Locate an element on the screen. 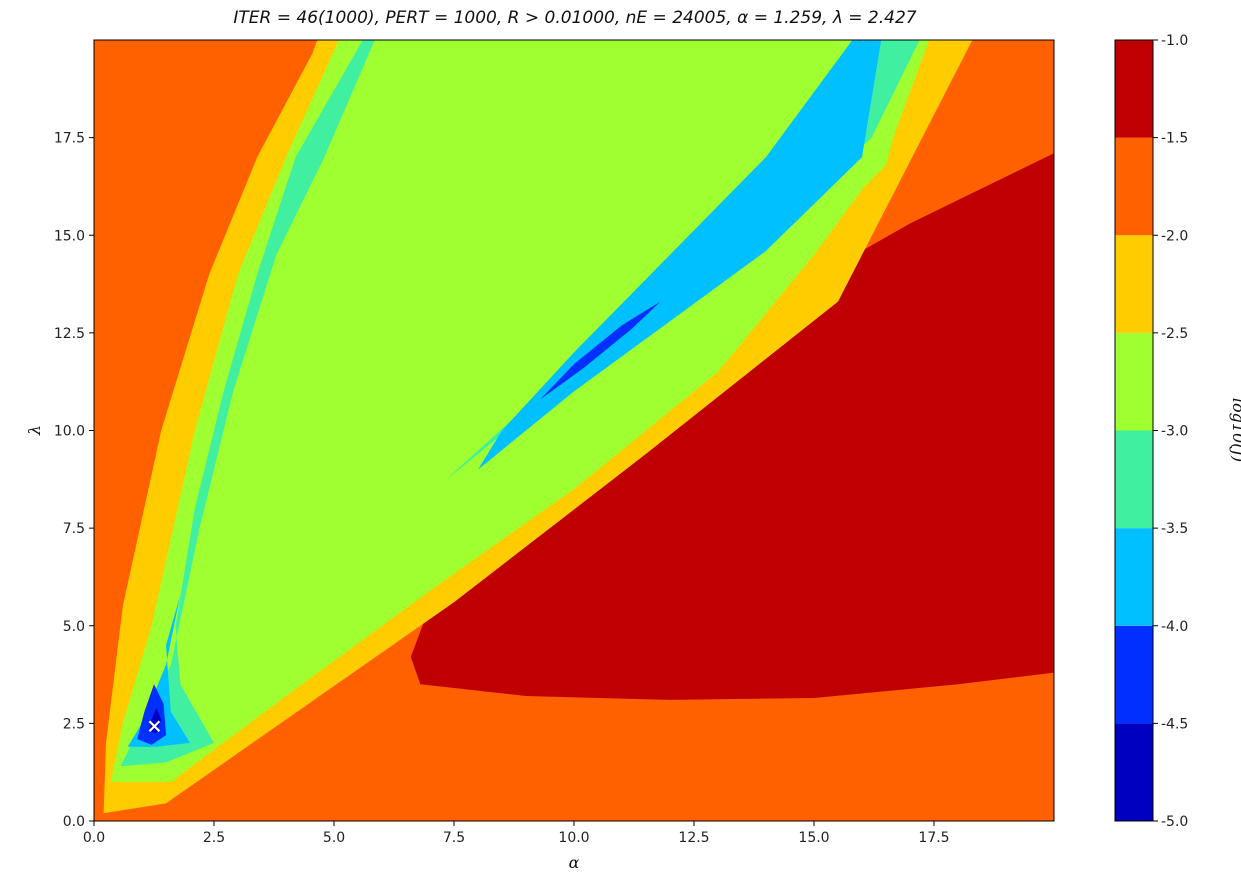 The image size is (1241, 877). y-tick-label: 12.5 is located at coordinates (69, 334).